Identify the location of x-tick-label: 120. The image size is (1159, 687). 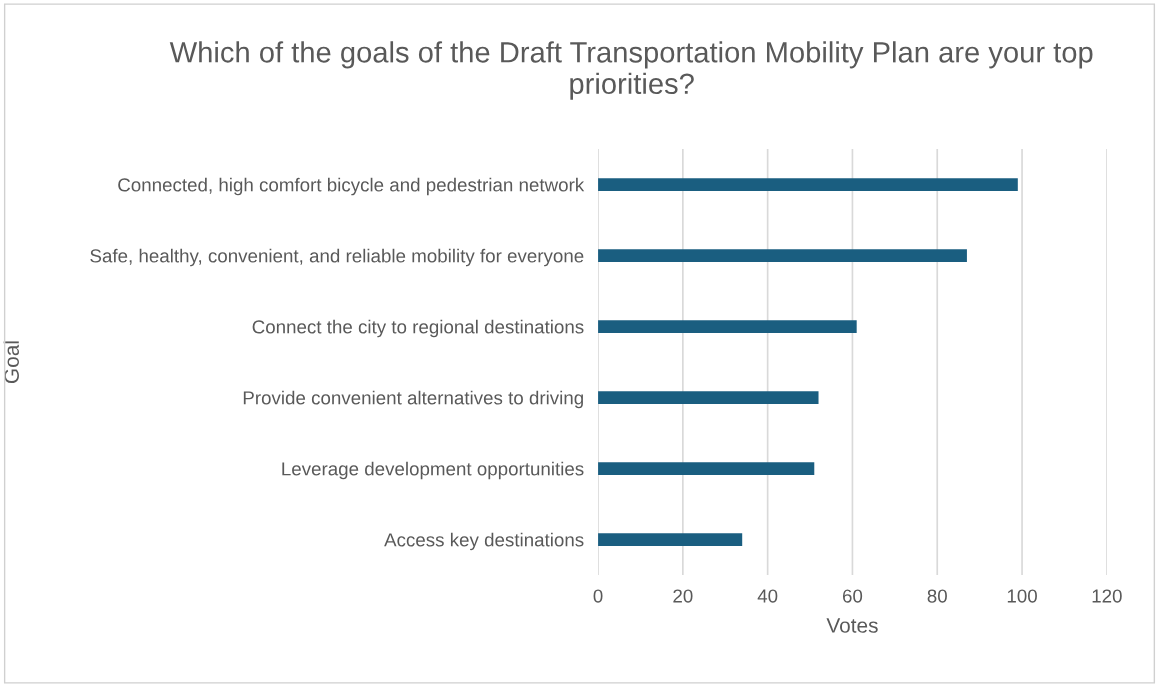
(1107, 596).